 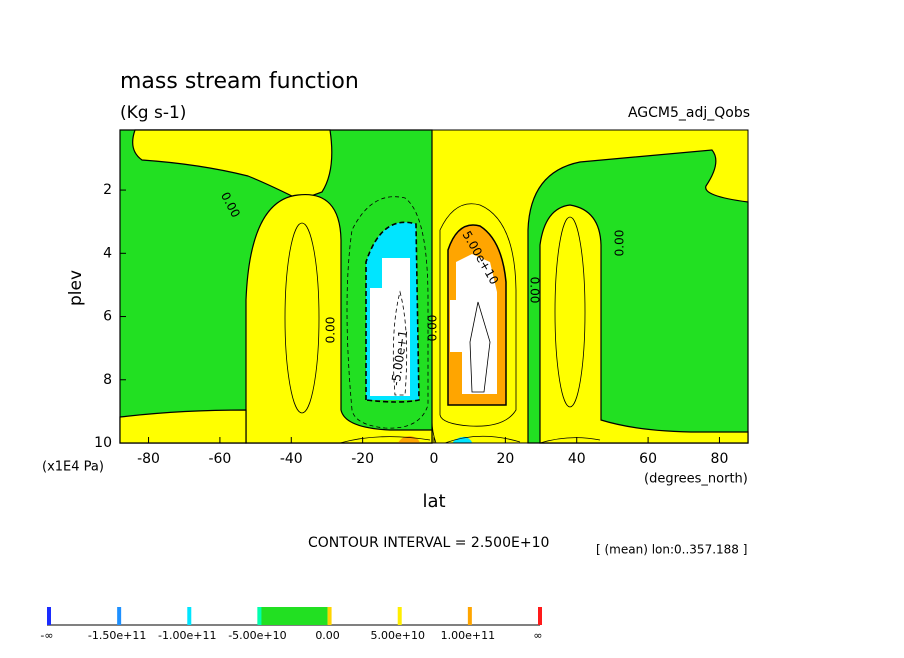 What do you see at coordinates (117, 635) in the screenshot?
I see `colorbar-label: -1.50e+11` at bounding box center [117, 635].